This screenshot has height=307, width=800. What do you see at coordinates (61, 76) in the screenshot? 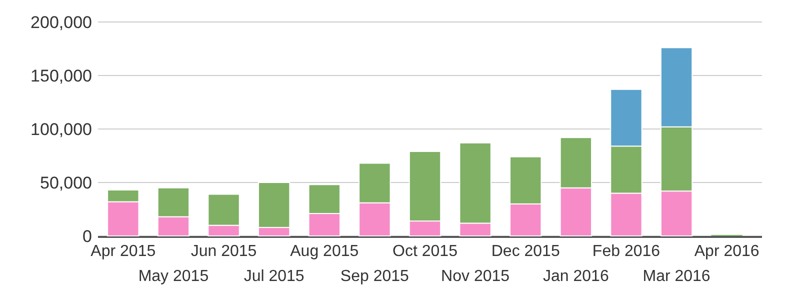
I see `y-tick-label: 150,000` at bounding box center [61, 76].